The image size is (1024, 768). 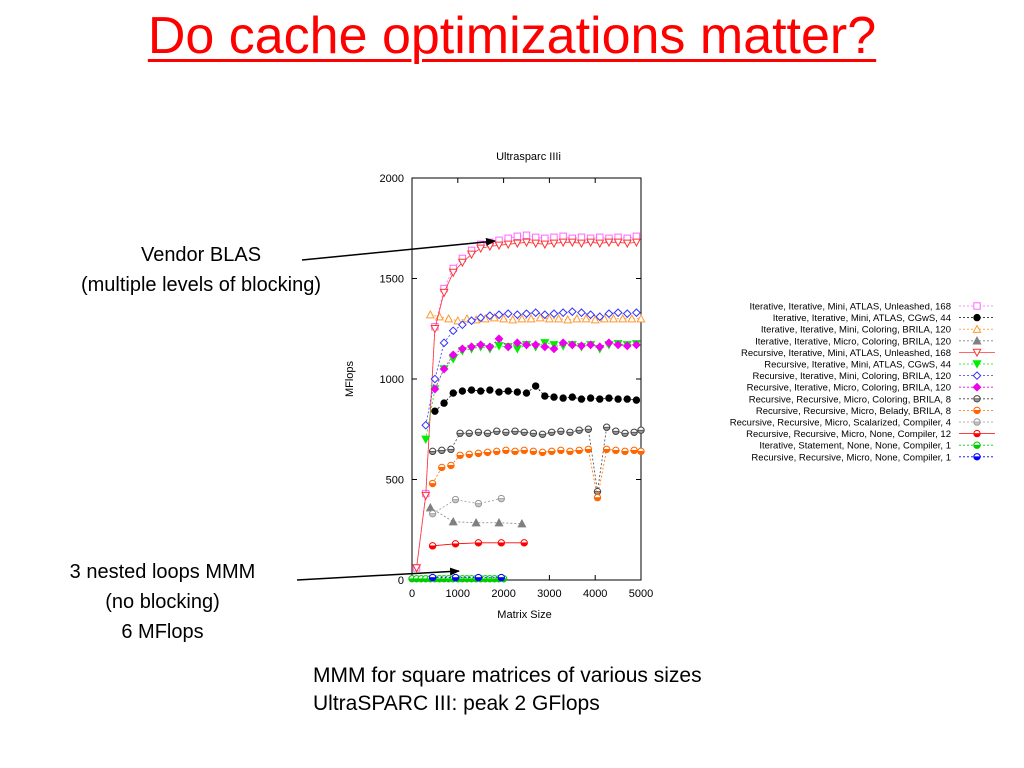 I want to click on y-tick-label: 2000, so click(x=392, y=179).